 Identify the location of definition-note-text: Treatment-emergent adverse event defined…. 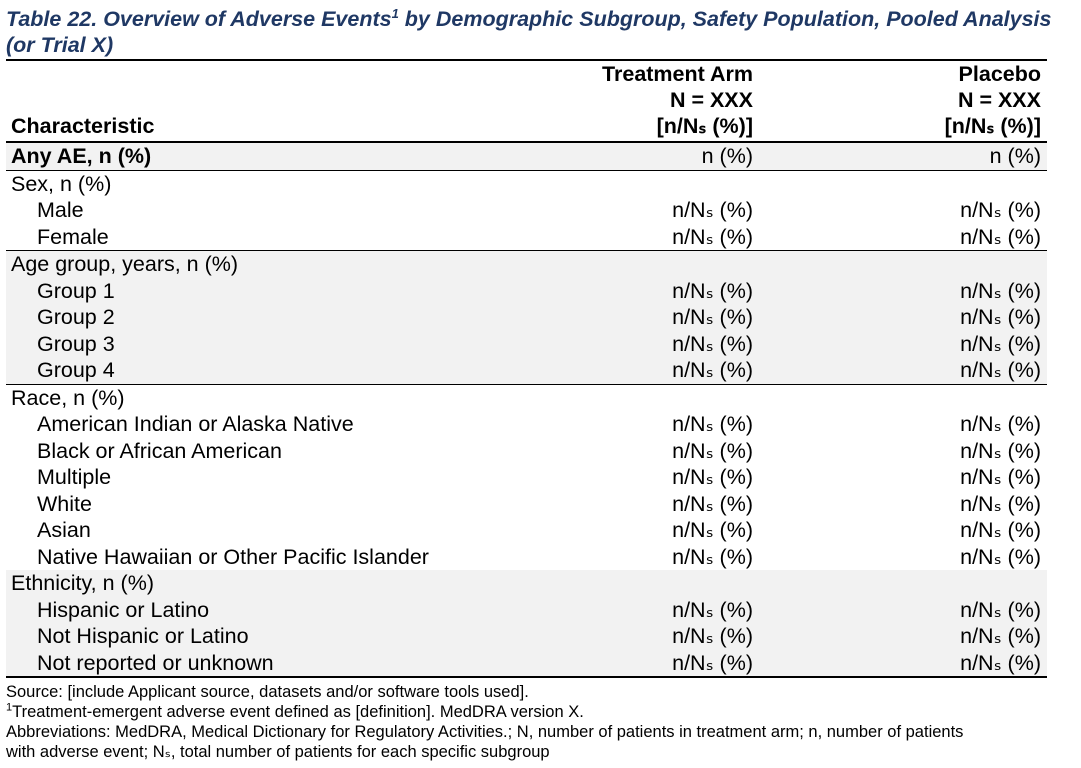
(298, 712).